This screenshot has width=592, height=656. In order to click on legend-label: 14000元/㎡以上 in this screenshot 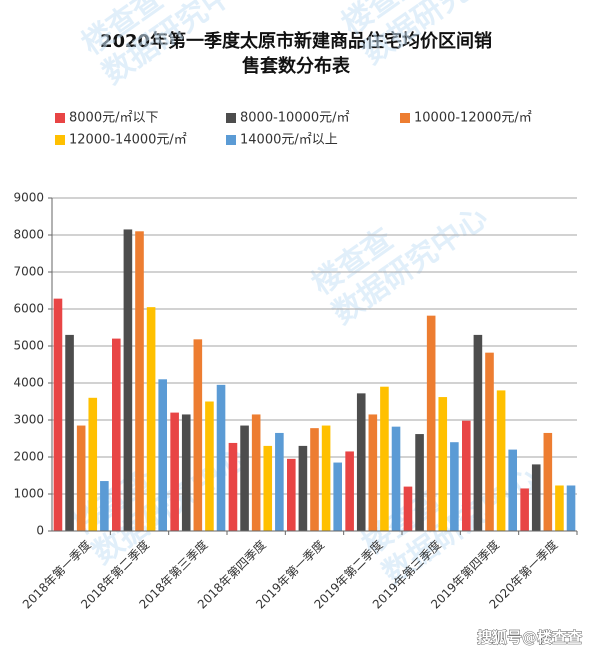, I will do `click(289, 140)`.